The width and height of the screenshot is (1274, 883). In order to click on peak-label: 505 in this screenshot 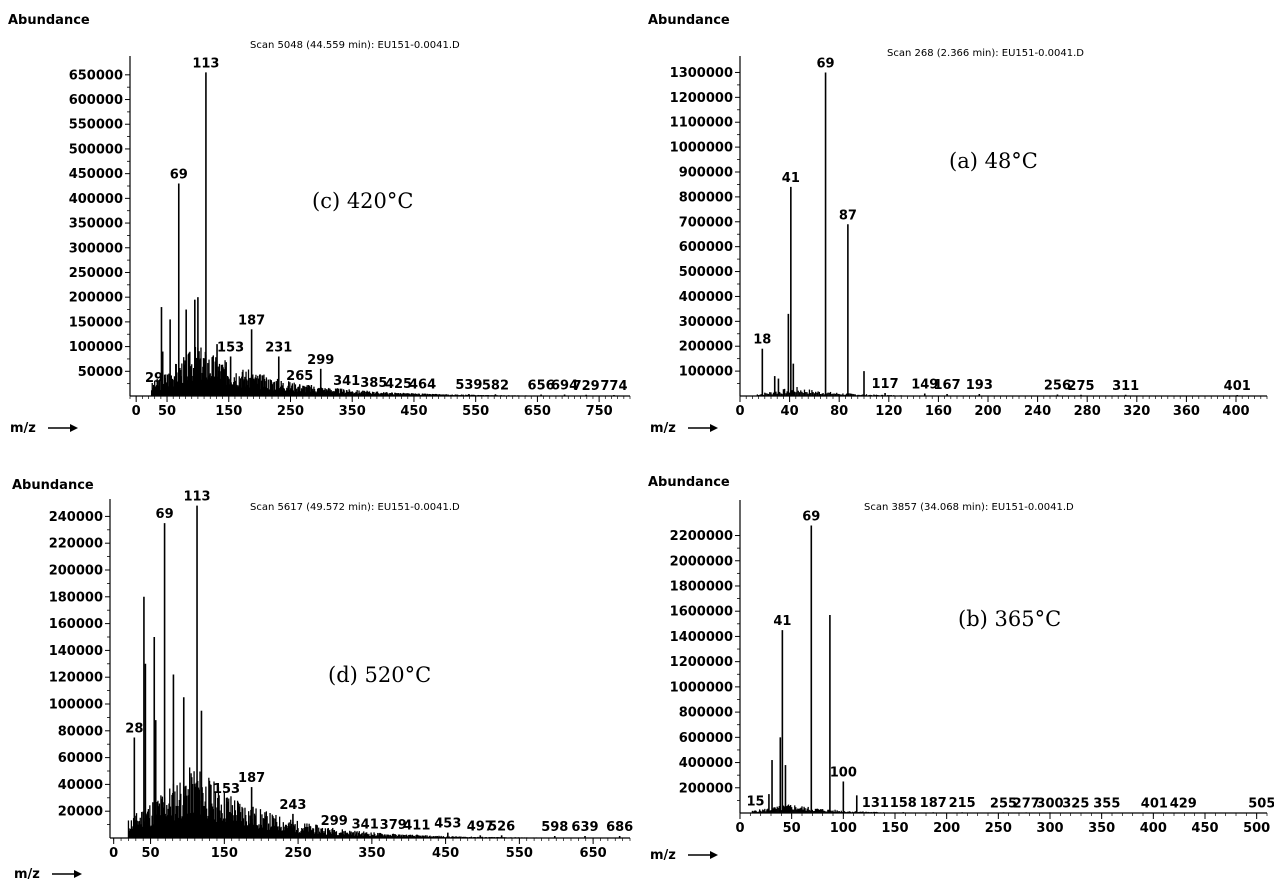, I will do `click(1261, 804)`.